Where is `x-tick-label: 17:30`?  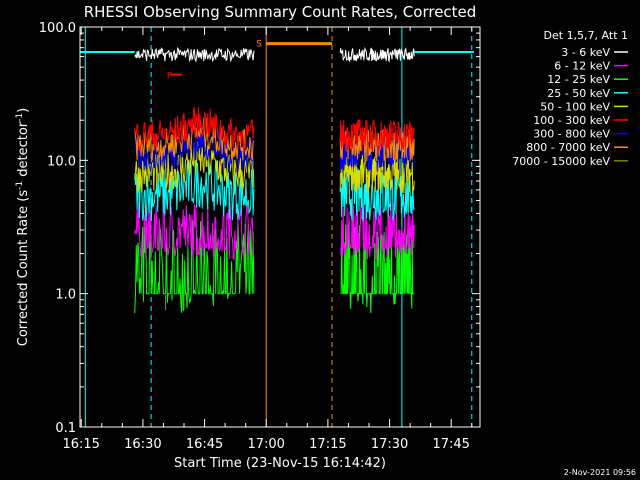
x-tick-label: 17:30 is located at coordinates (389, 444).